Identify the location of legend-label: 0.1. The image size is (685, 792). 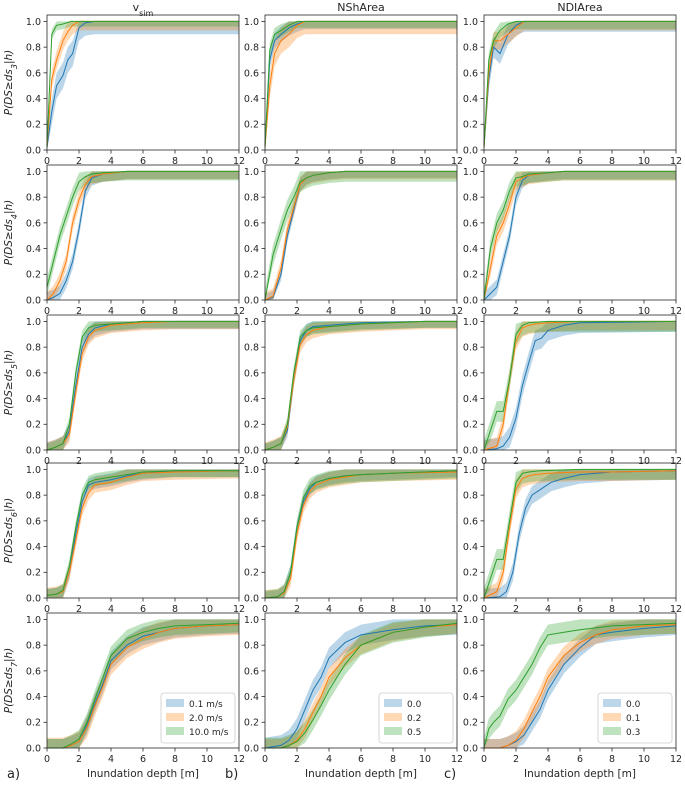
(633, 719).